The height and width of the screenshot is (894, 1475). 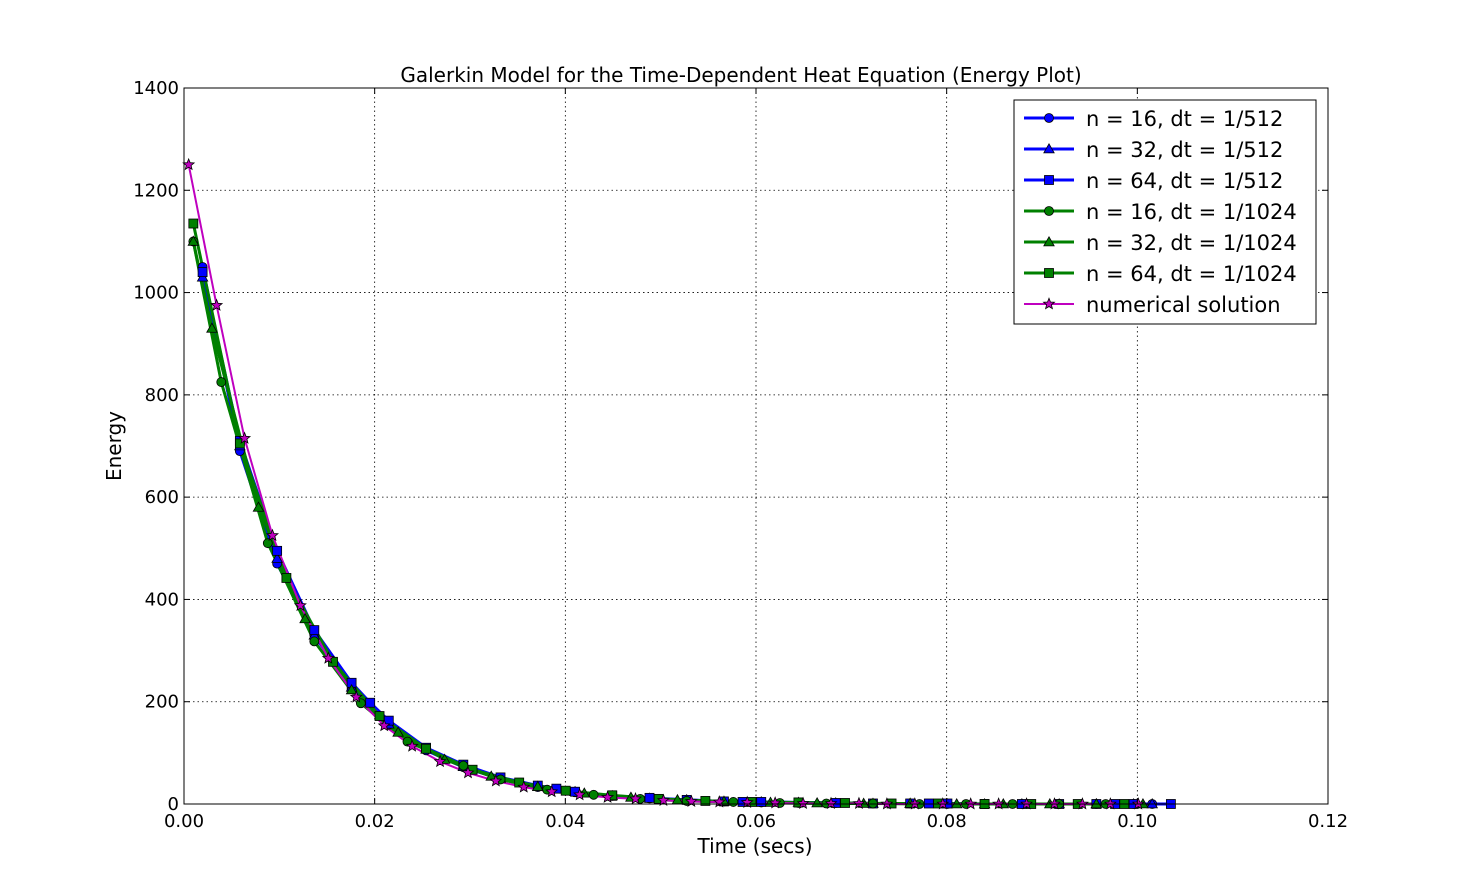 I want to click on legend-label: n = 16, dt = 1/1024, so click(x=1191, y=212).